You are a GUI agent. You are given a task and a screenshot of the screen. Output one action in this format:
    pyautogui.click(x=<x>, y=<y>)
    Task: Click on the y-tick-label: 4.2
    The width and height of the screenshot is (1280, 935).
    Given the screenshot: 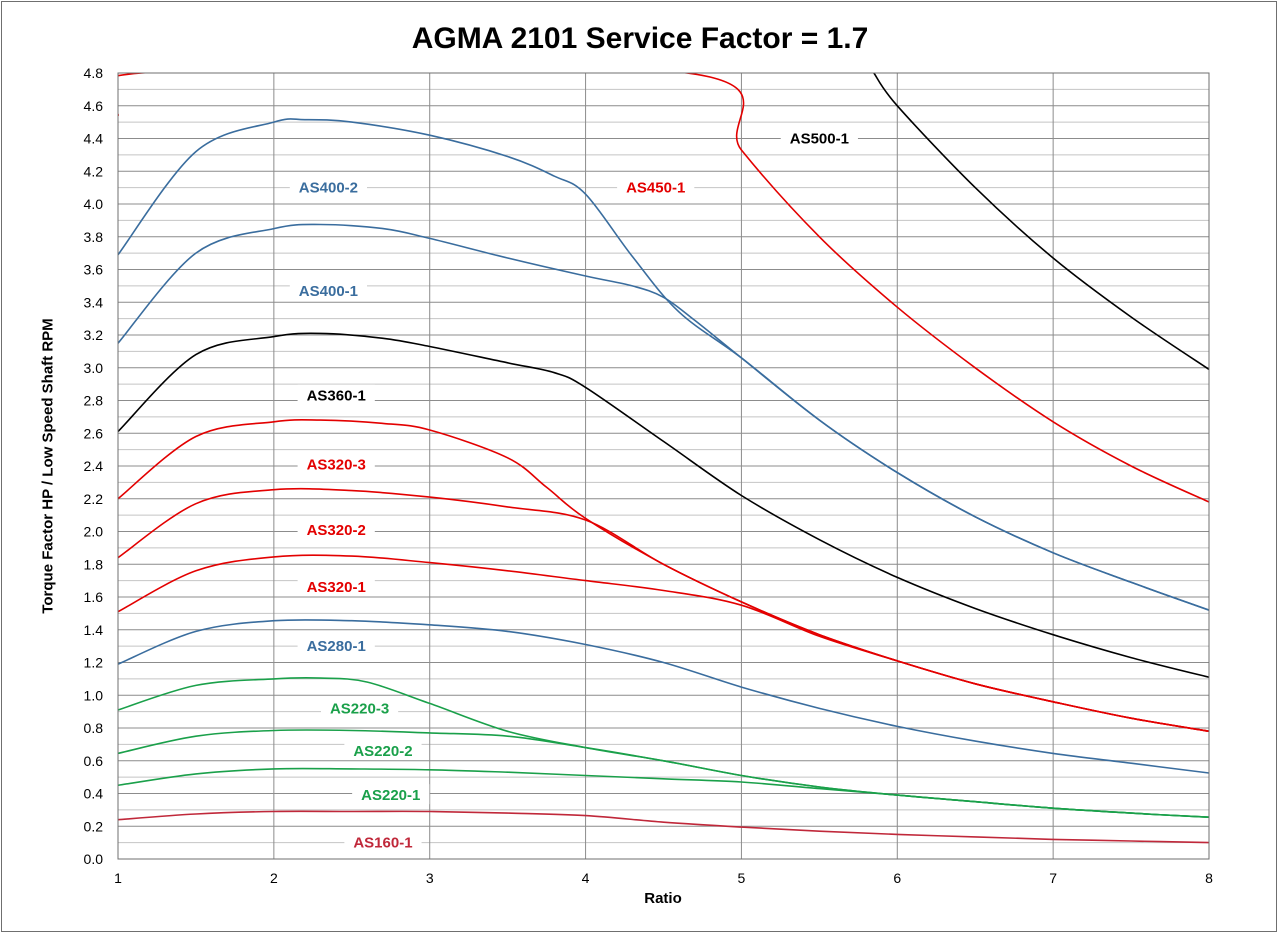 What is the action you would take?
    pyautogui.click(x=94, y=171)
    